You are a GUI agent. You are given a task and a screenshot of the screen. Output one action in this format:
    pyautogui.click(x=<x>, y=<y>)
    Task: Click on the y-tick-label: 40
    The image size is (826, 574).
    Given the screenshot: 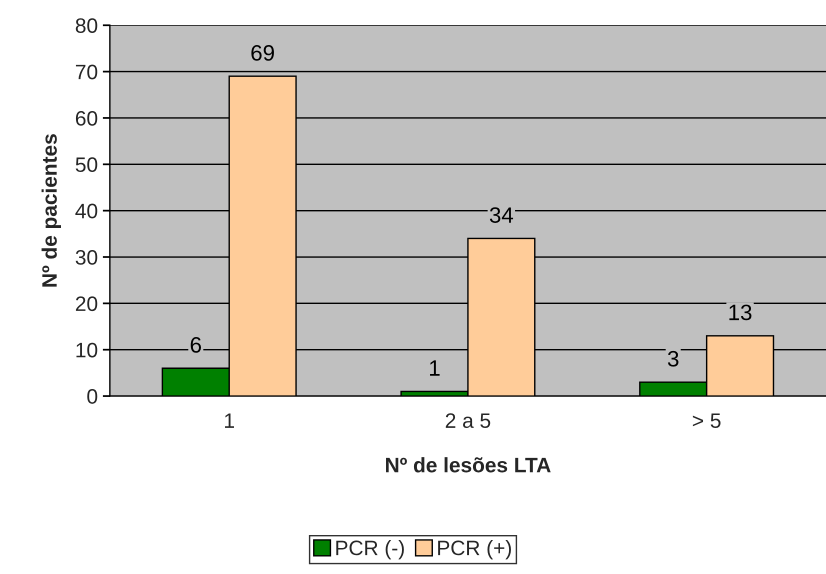 What is the action you would take?
    pyautogui.click(x=86, y=211)
    